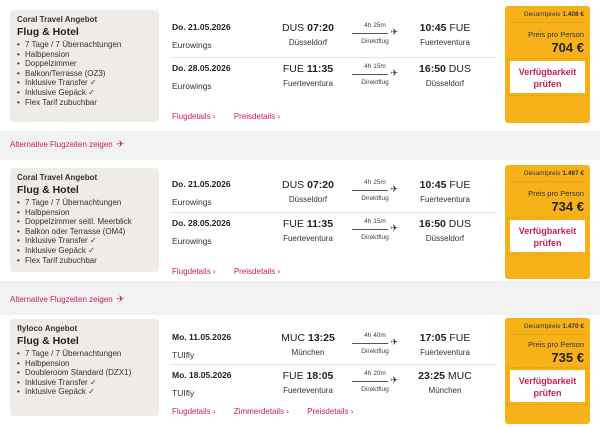  What do you see at coordinates (445, 382) in the screenshot?
I see `arrival: 23:25 MUC München` at bounding box center [445, 382].